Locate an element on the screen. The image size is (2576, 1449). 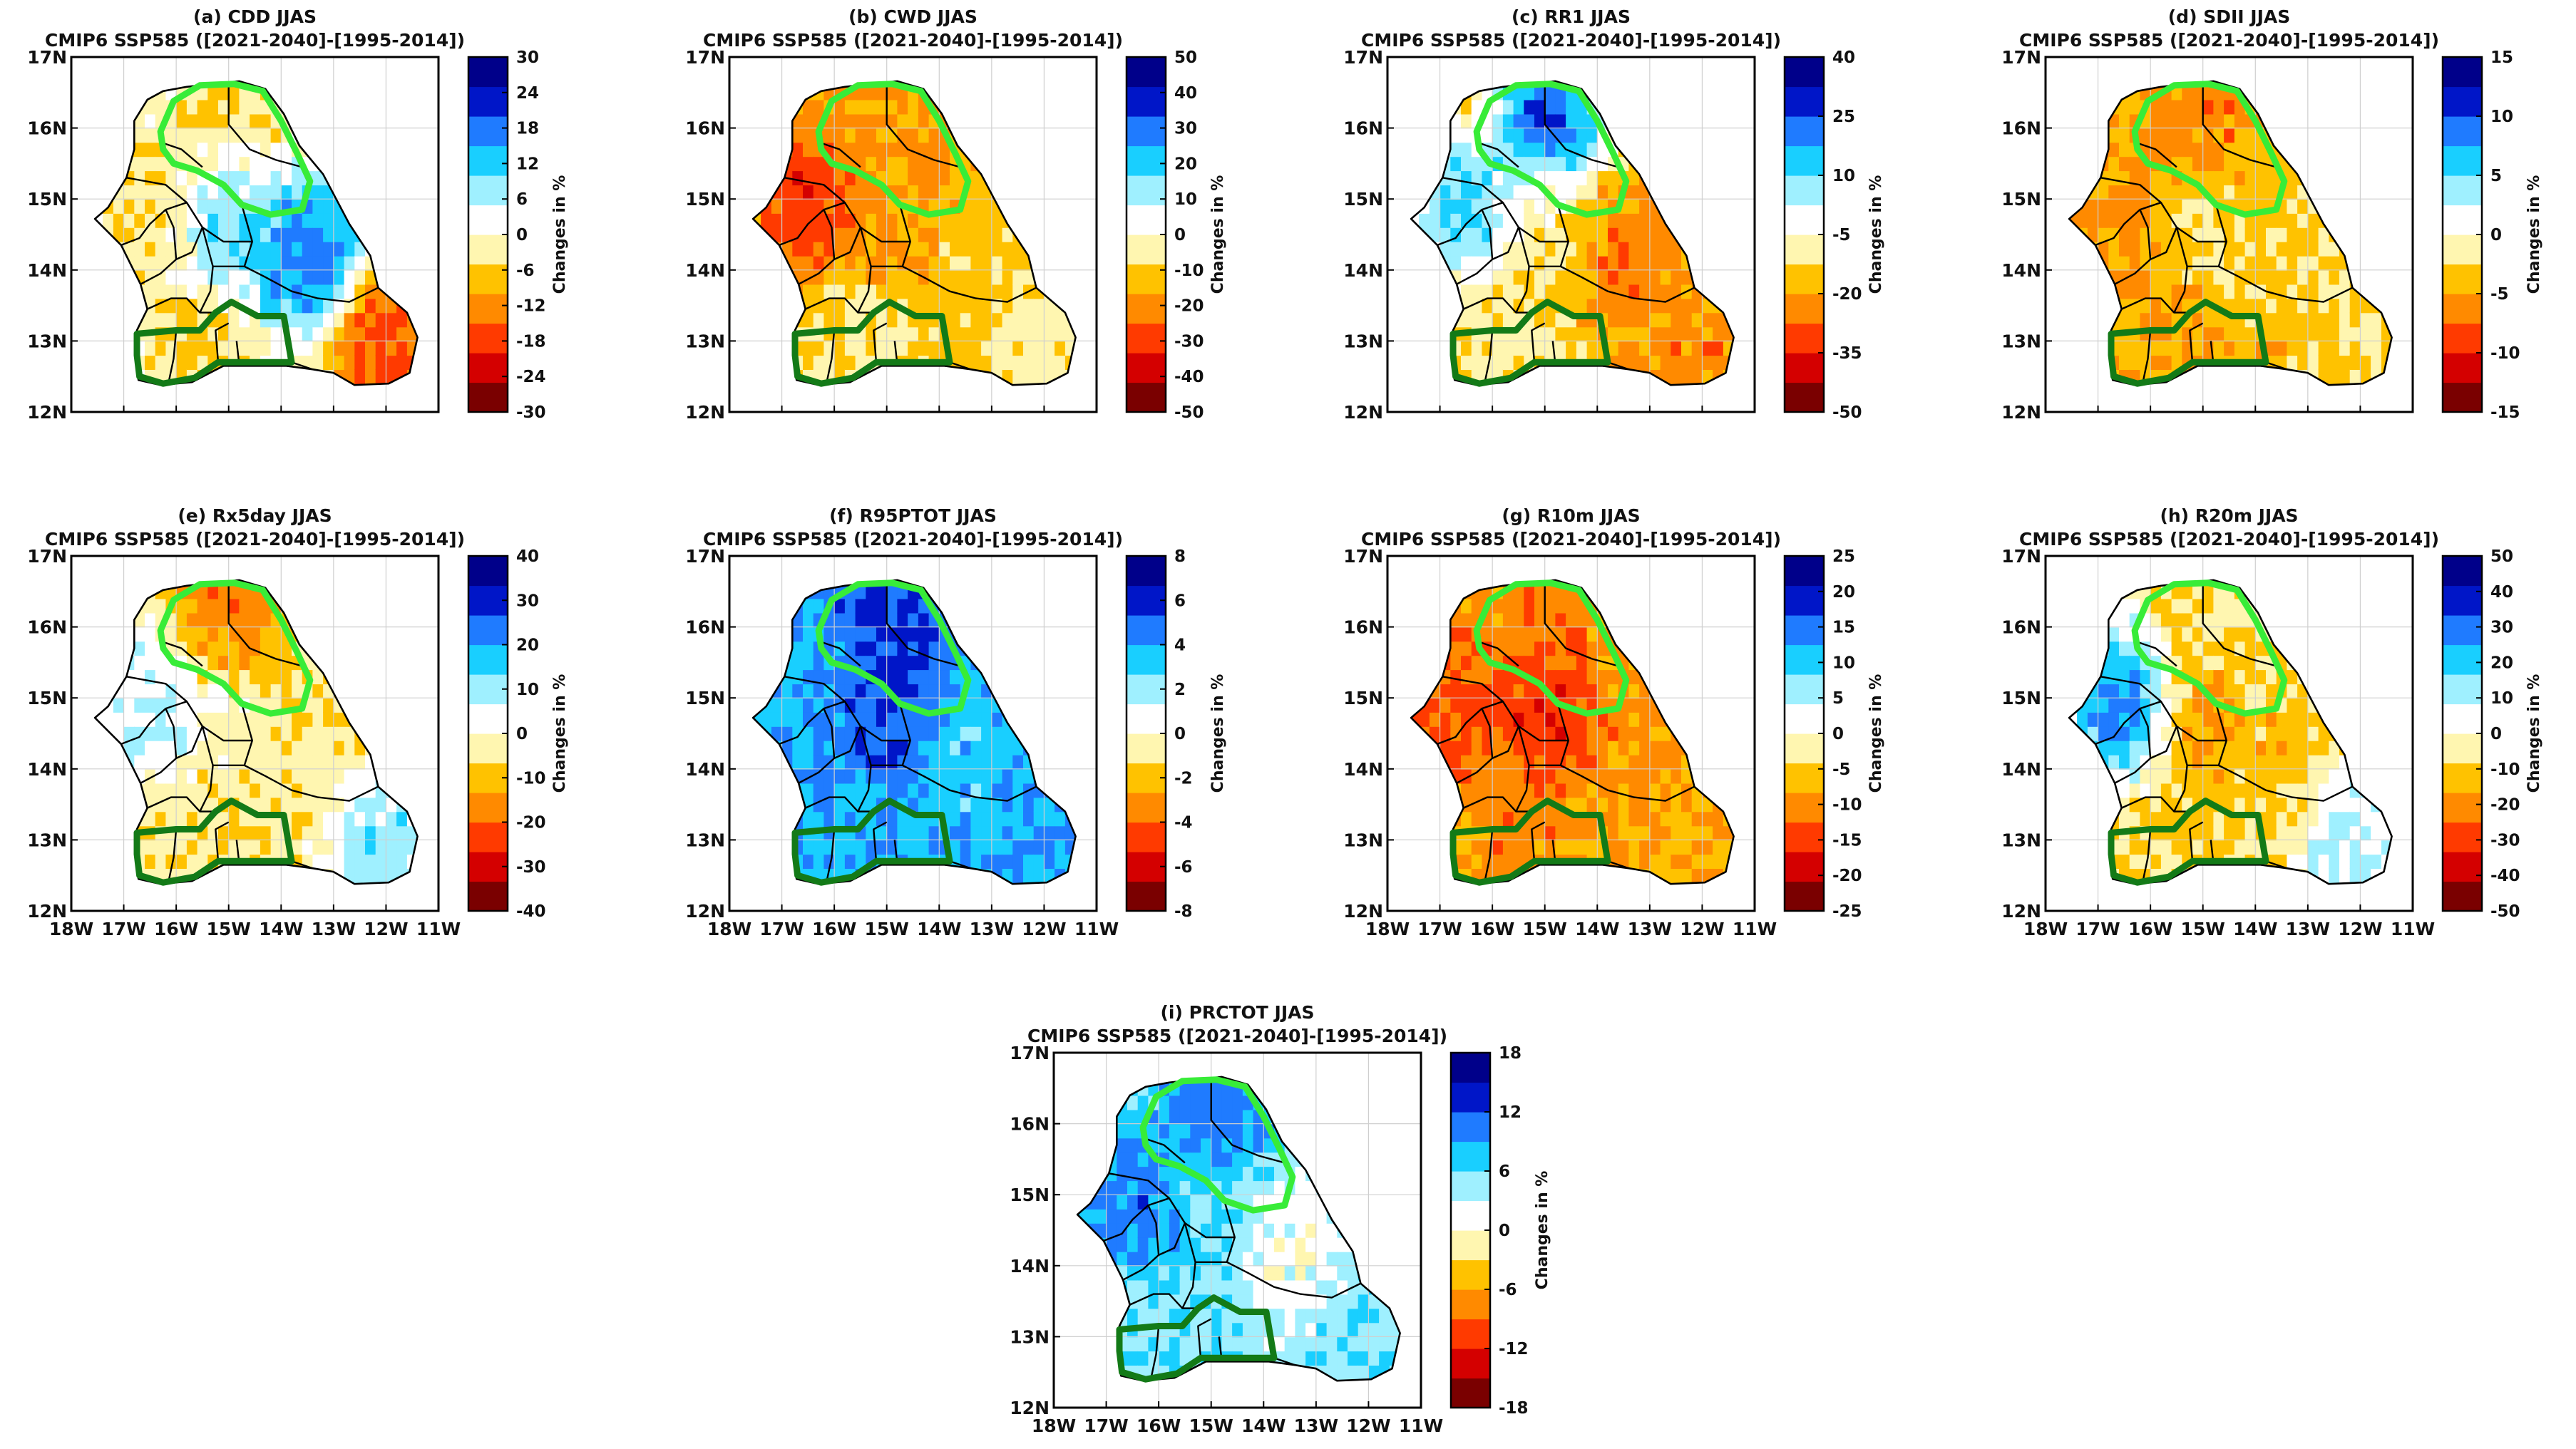
panel-title: (i) PRCTOT JJAS is located at coordinates (1237, 1012).